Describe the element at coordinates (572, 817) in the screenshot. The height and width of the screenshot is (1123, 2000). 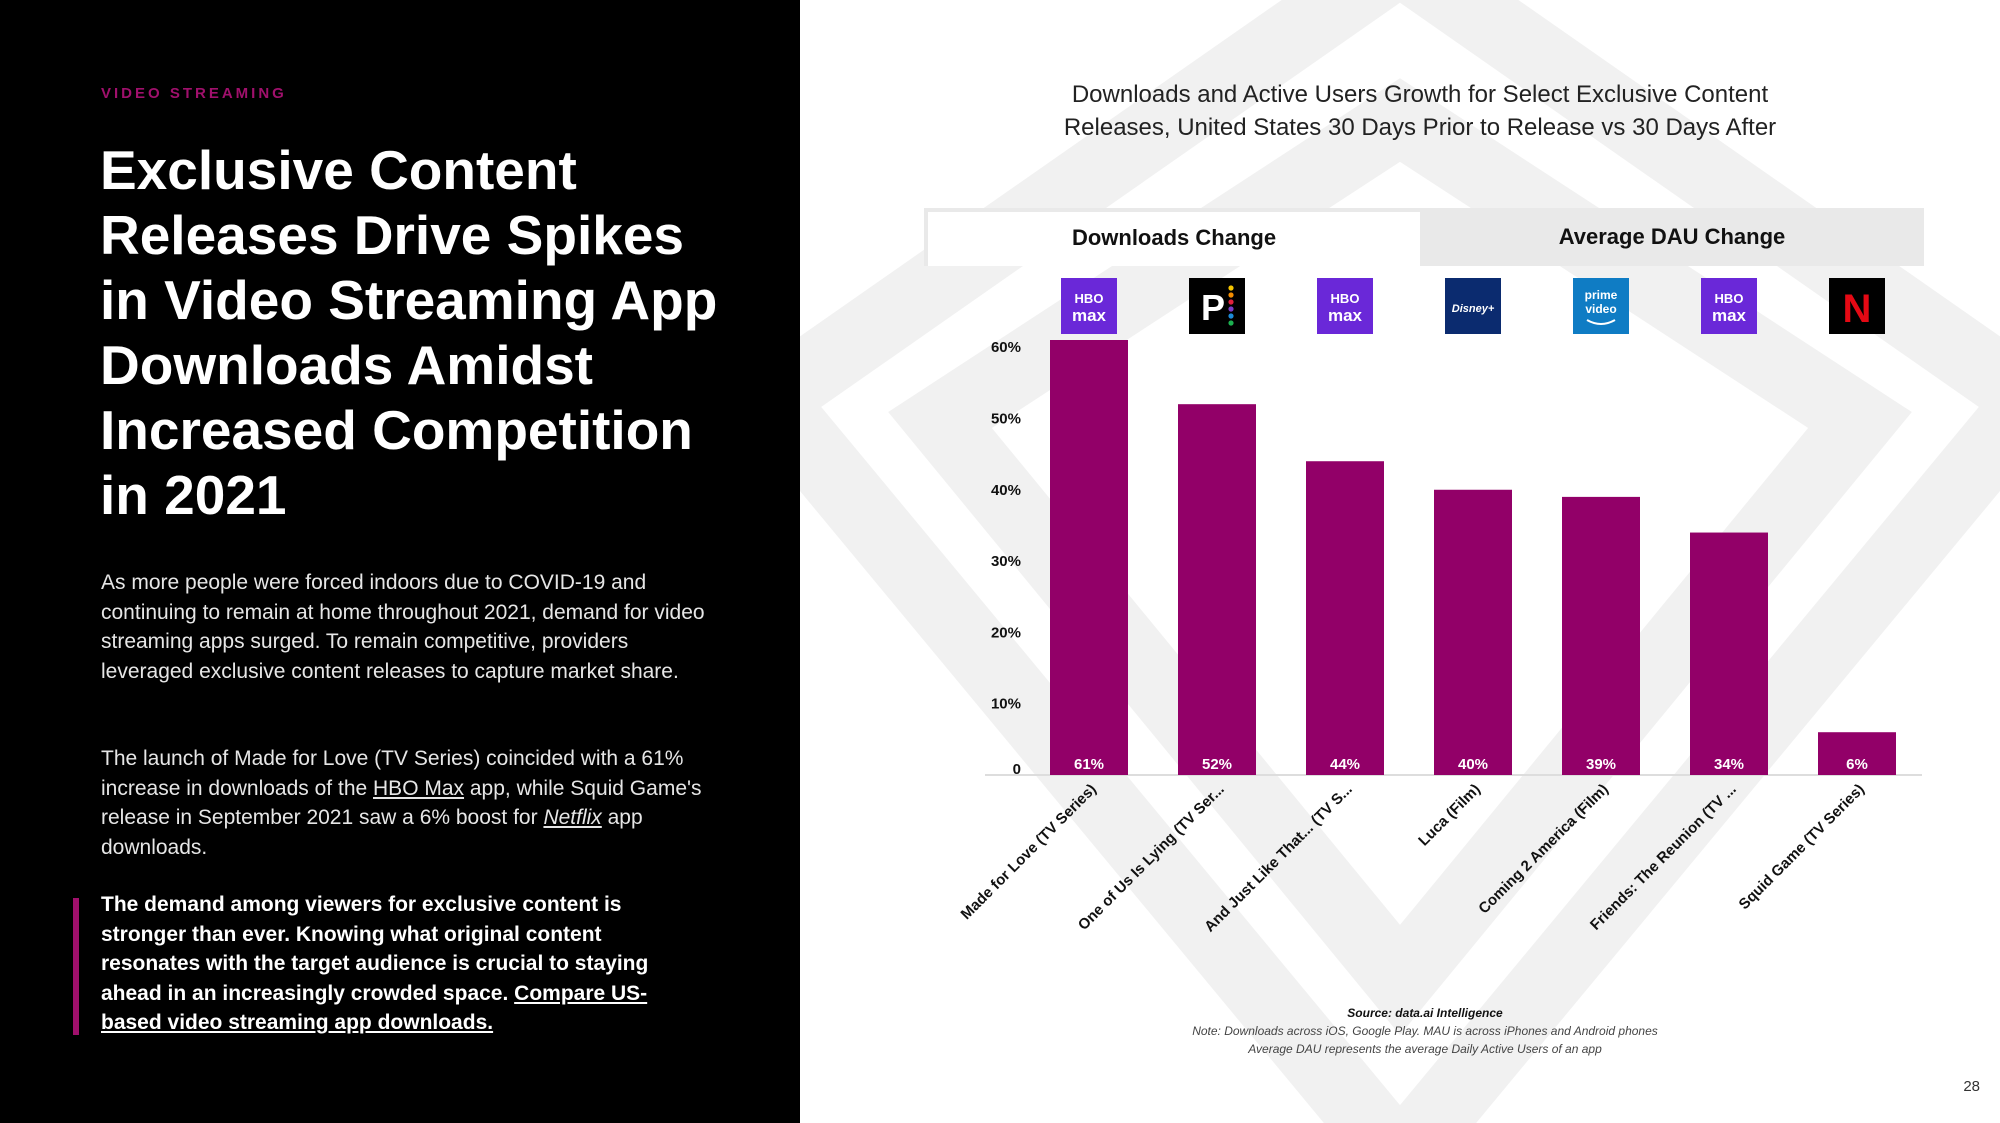
I see `netflix-link: Netflix` at that location.